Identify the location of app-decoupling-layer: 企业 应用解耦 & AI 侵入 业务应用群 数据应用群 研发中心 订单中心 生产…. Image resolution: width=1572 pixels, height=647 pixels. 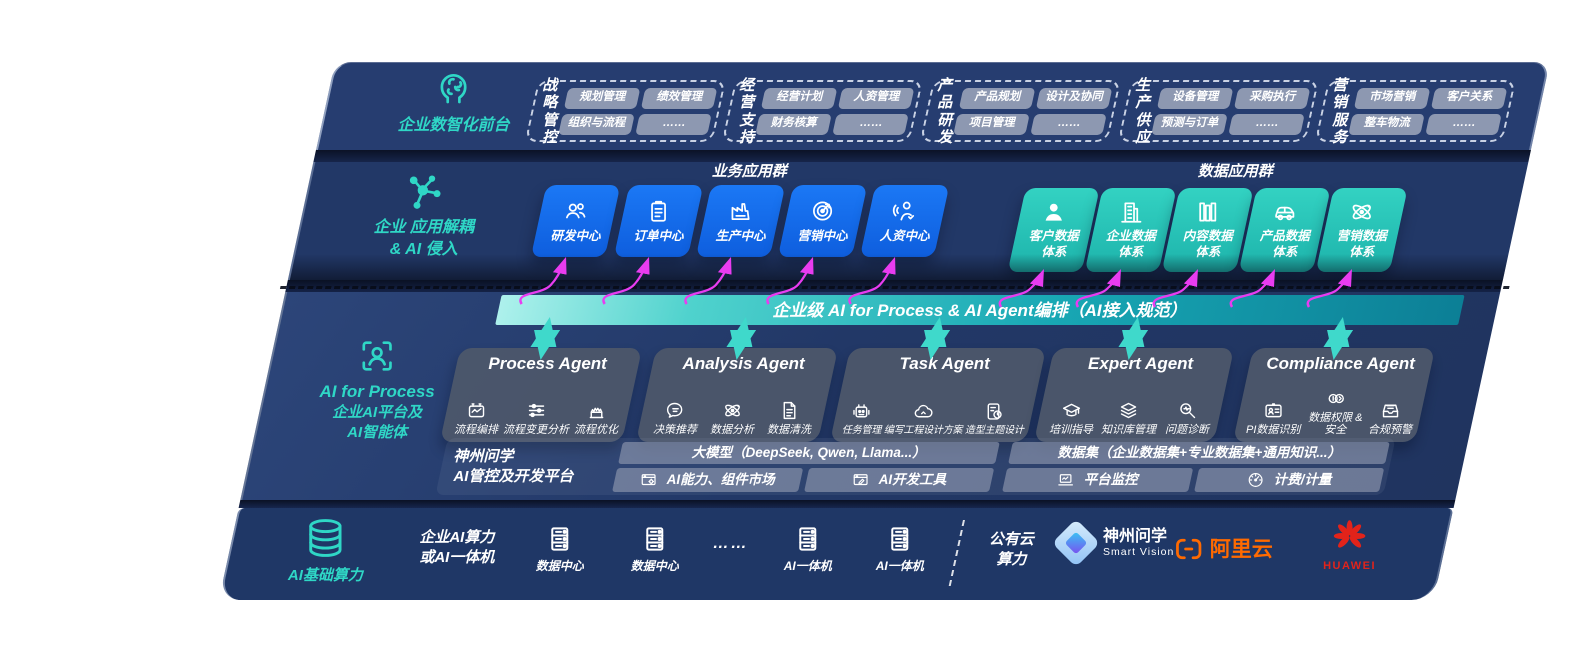
(908, 221).